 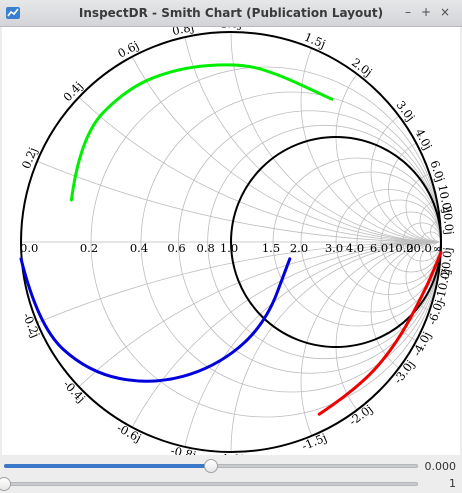 What do you see at coordinates (437, 171) in the screenshot?
I see `reactance-label: 6.0j` at bounding box center [437, 171].